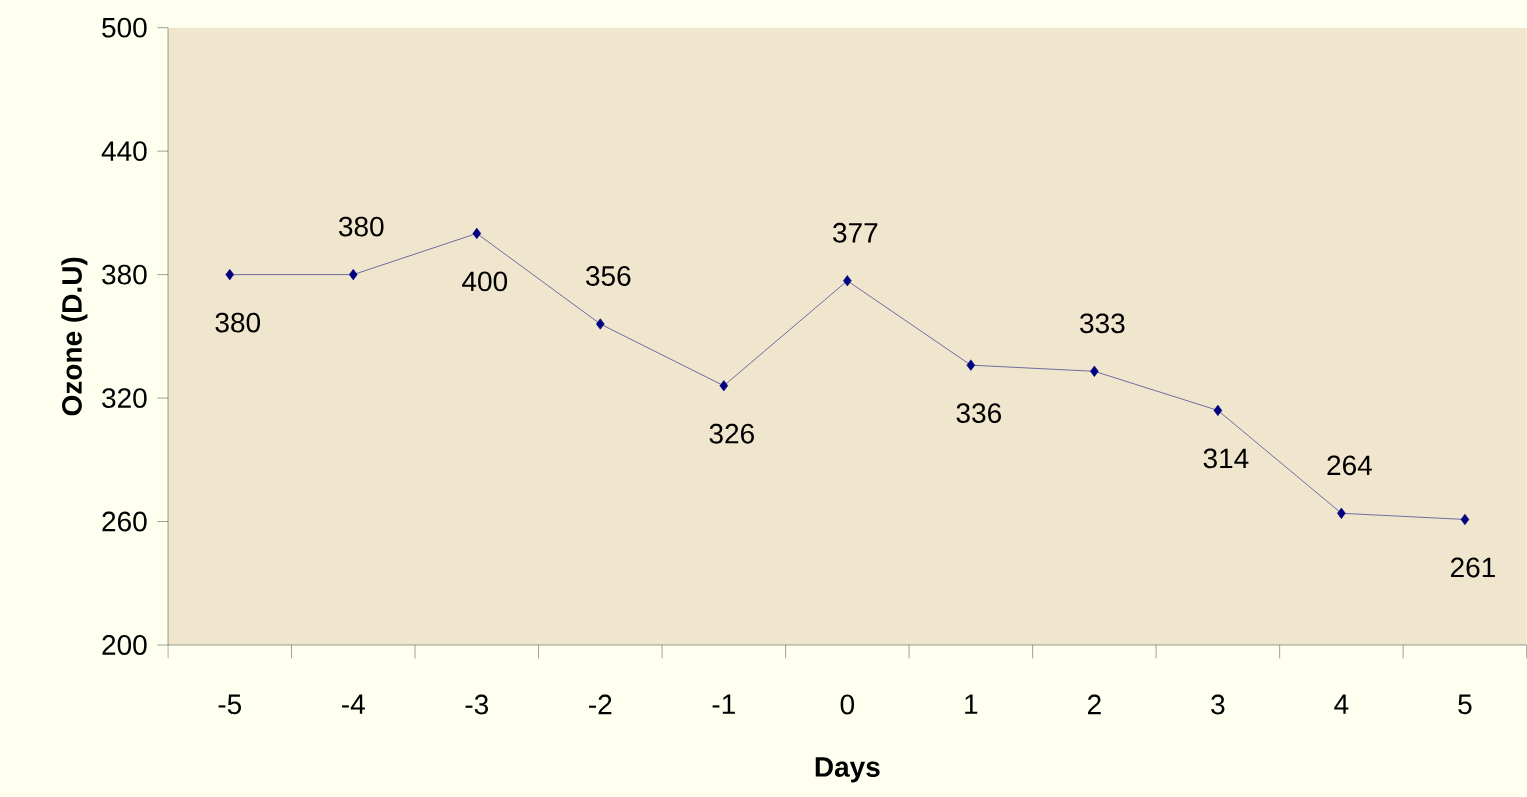 The image size is (1527, 797). Describe the element at coordinates (1465, 704) in the screenshot. I see `x-tick-label: 5` at that location.